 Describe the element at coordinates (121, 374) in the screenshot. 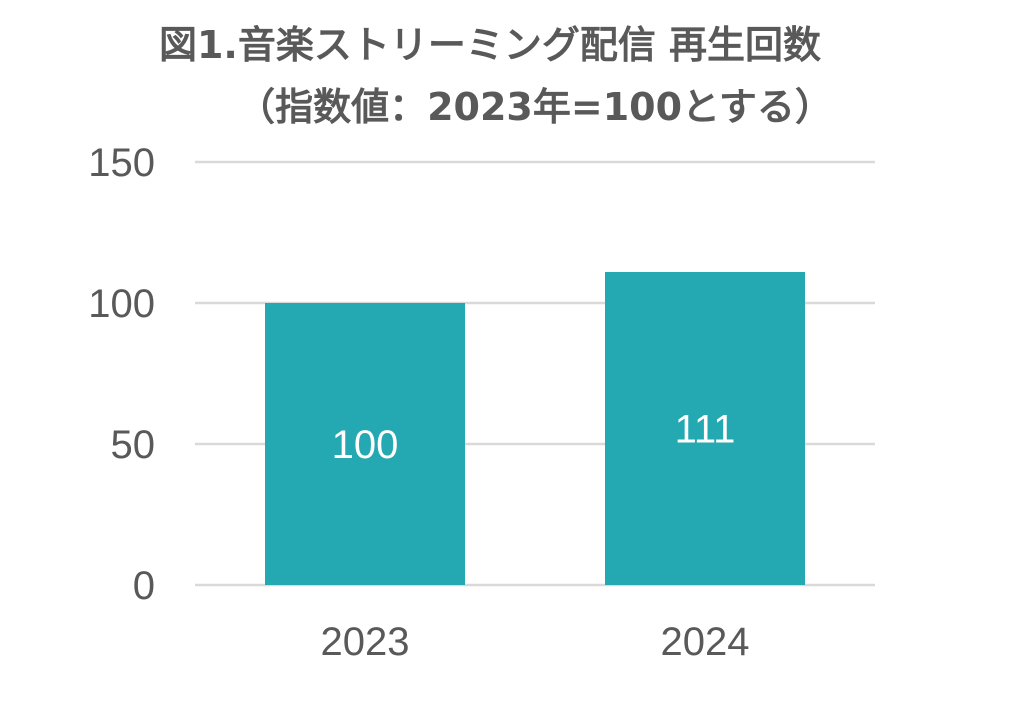

I see `y-axis-tick-labels: 0 50 100 150` at that location.